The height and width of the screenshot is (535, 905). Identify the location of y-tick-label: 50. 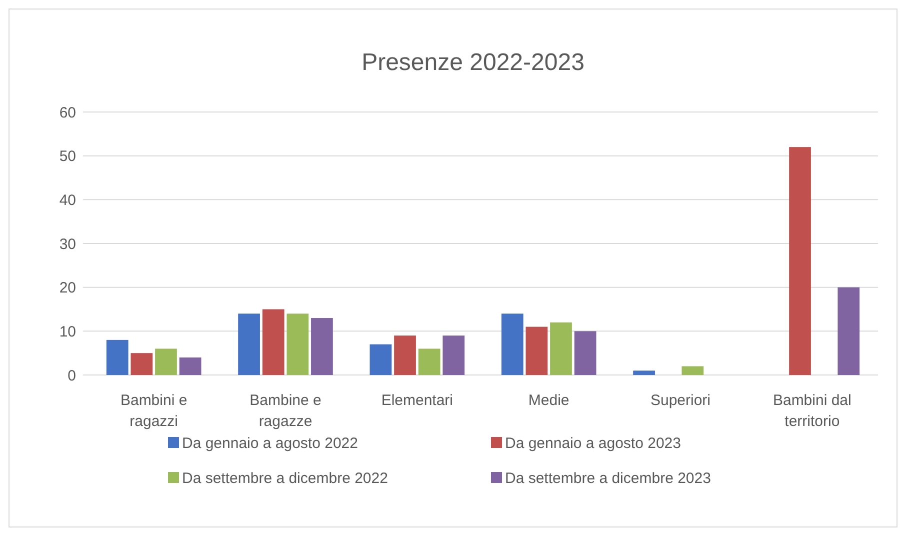
(67, 157).